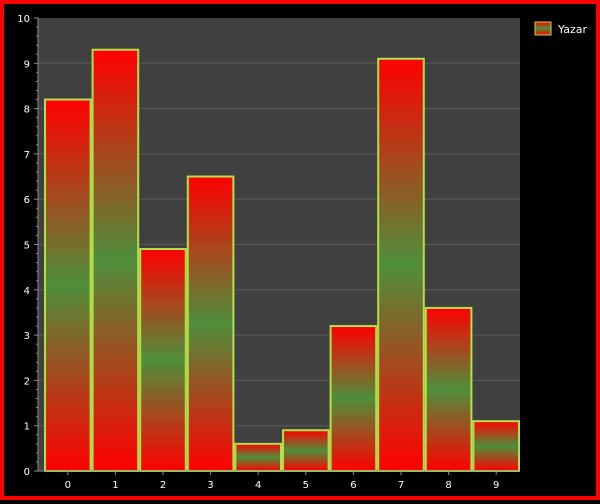 The width and height of the screenshot is (600, 504). Describe the element at coordinates (115, 485) in the screenshot. I see `x-tick-label: 1` at that location.